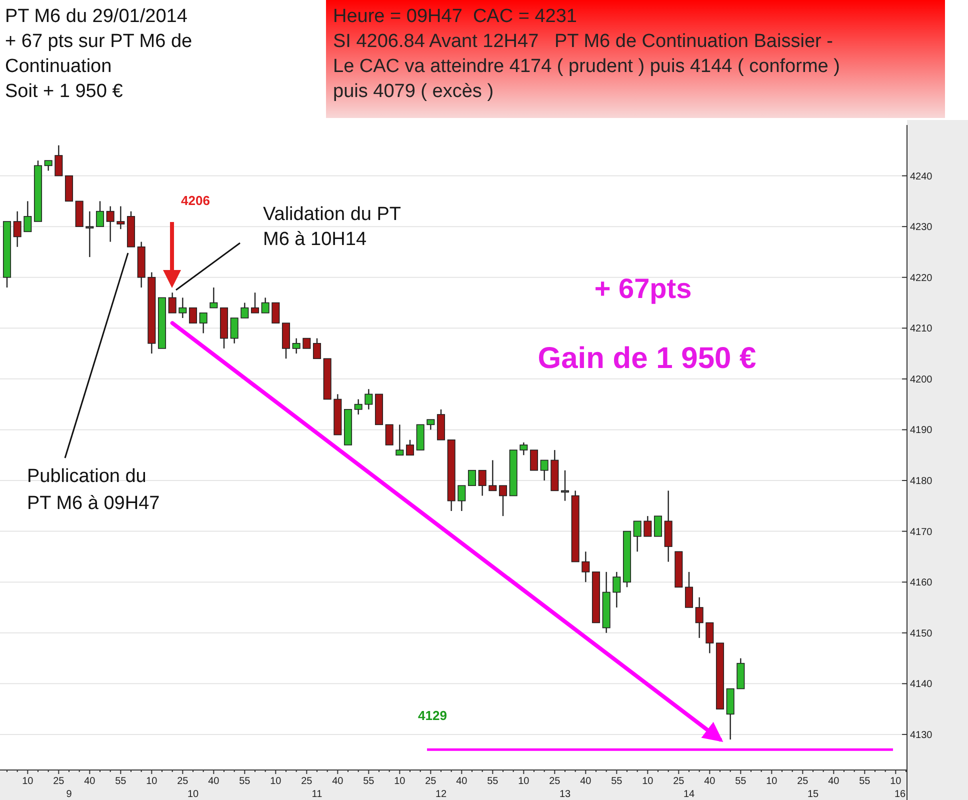 The width and height of the screenshot is (968, 800). Describe the element at coordinates (921, 228) in the screenshot. I see `y-tick-label: 4230` at that location.